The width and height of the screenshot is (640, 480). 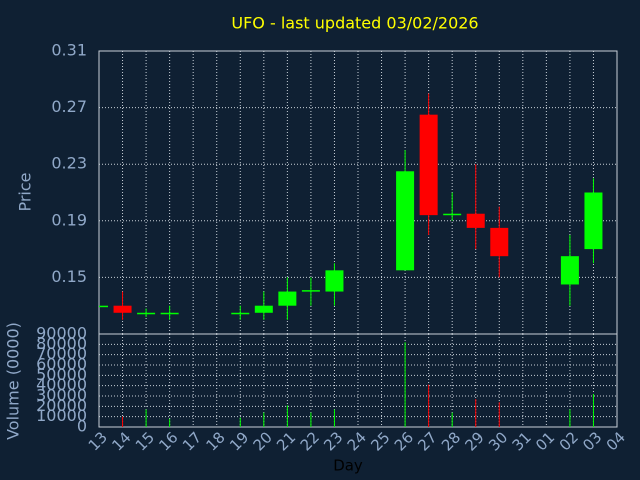 What do you see at coordinates (427, 441) in the screenshot?
I see `x-tick-label: 27` at bounding box center [427, 441].